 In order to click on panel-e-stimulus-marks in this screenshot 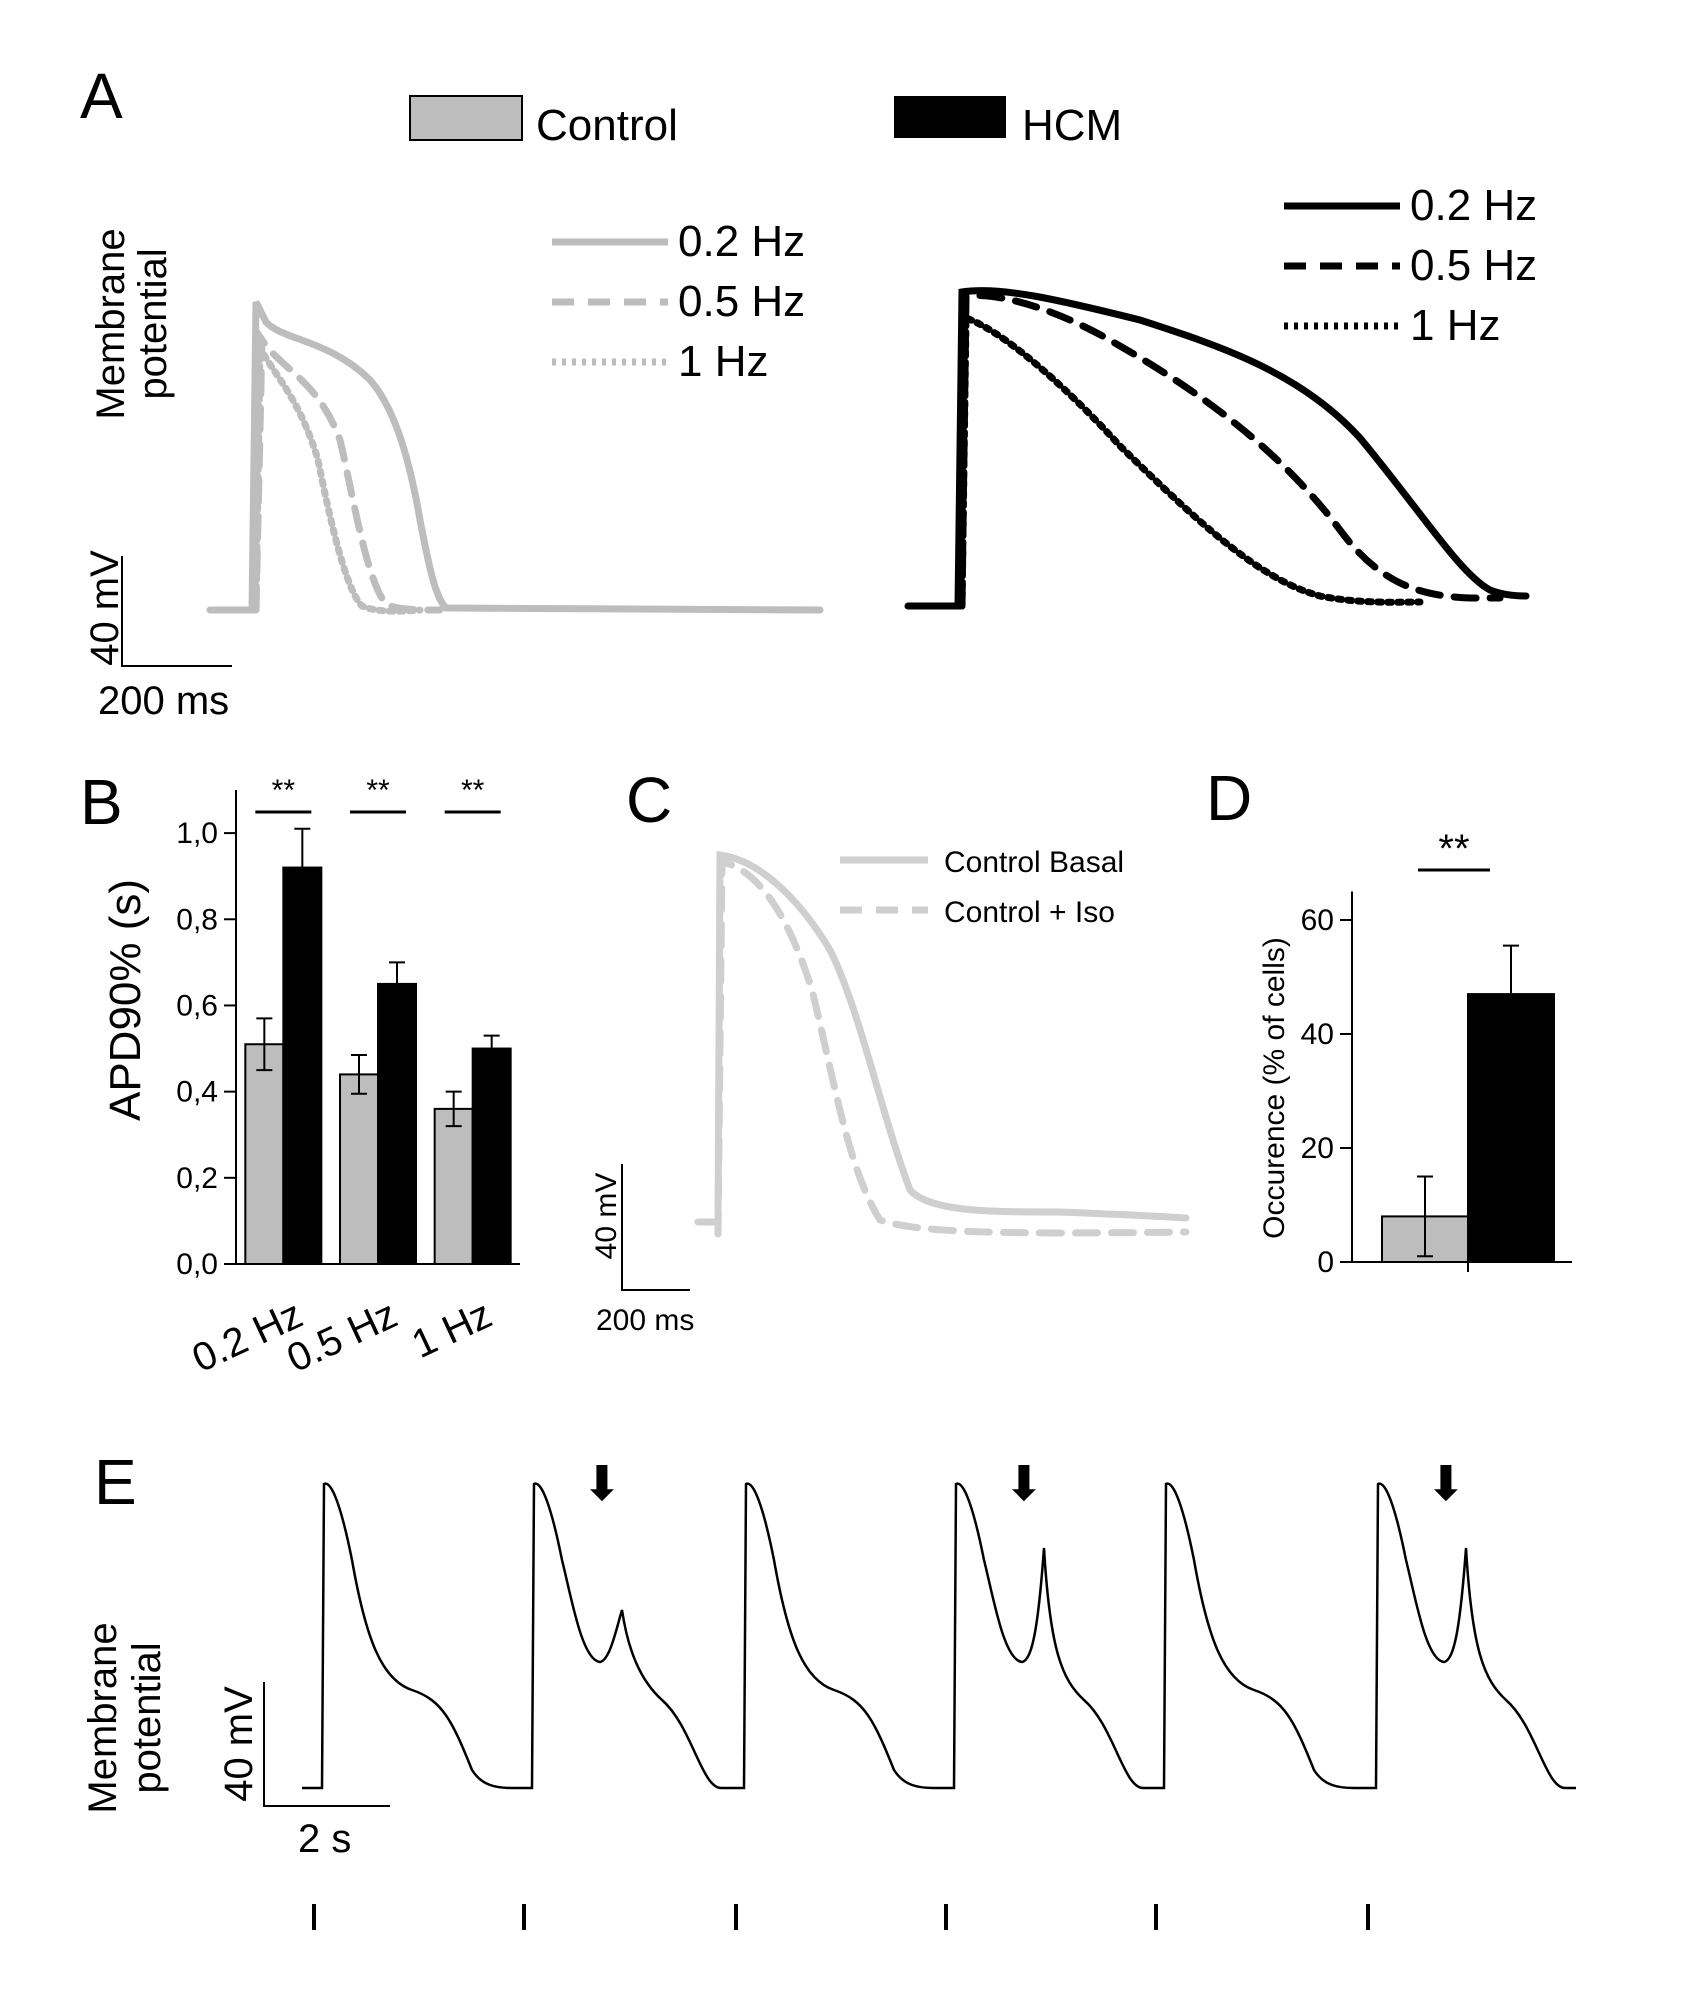, I will do `click(841, 1917)`.